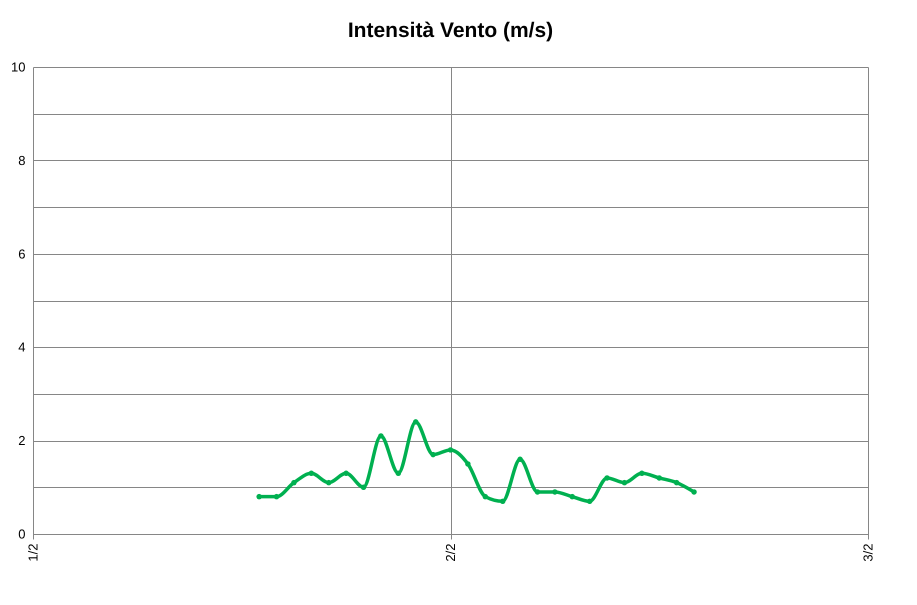  What do you see at coordinates (451, 30) in the screenshot?
I see `chart-title: Intensità Vento (m/s)` at bounding box center [451, 30].